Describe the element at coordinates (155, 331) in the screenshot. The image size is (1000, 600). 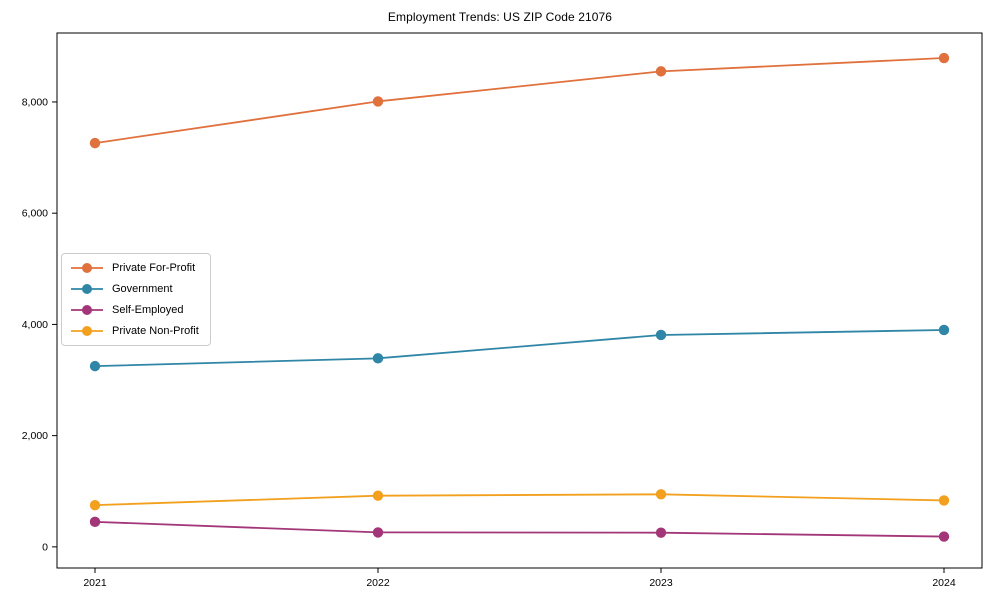
I see `legend-item-label: Private Non-Profit` at that location.